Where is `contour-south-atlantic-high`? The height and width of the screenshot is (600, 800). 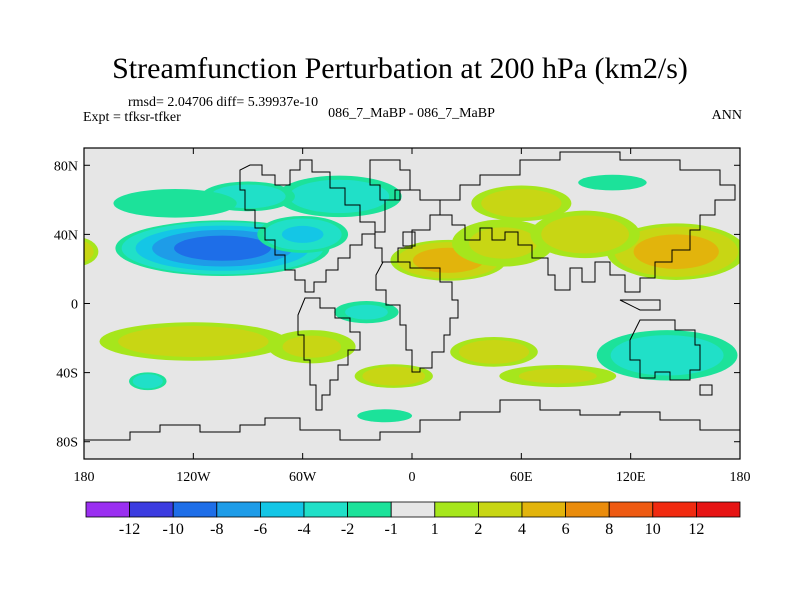 contour-south-atlantic-high is located at coordinates (393, 376).